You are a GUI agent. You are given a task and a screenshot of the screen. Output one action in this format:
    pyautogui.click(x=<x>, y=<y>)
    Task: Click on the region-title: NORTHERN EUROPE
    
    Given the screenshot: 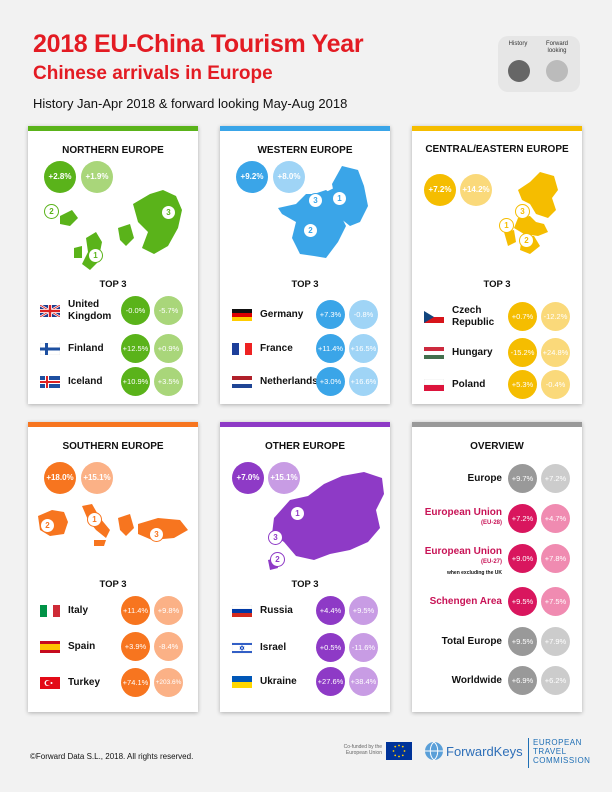 What is the action you would take?
    pyautogui.click(x=113, y=150)
    